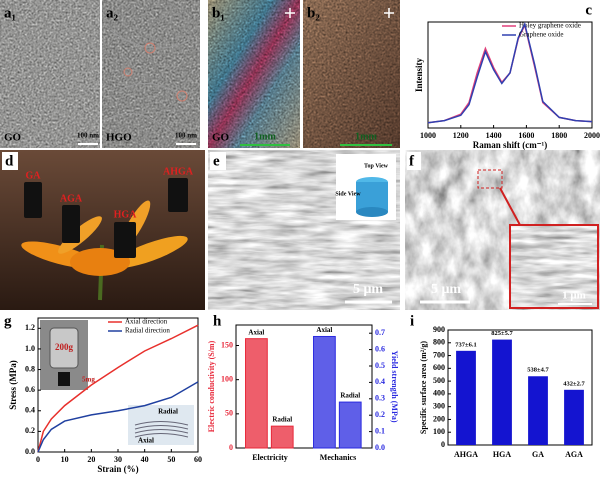  Describe the element at coordinates (117, 469) in the screenshot. I see `x-axis-label: Strain (%)` at that location.